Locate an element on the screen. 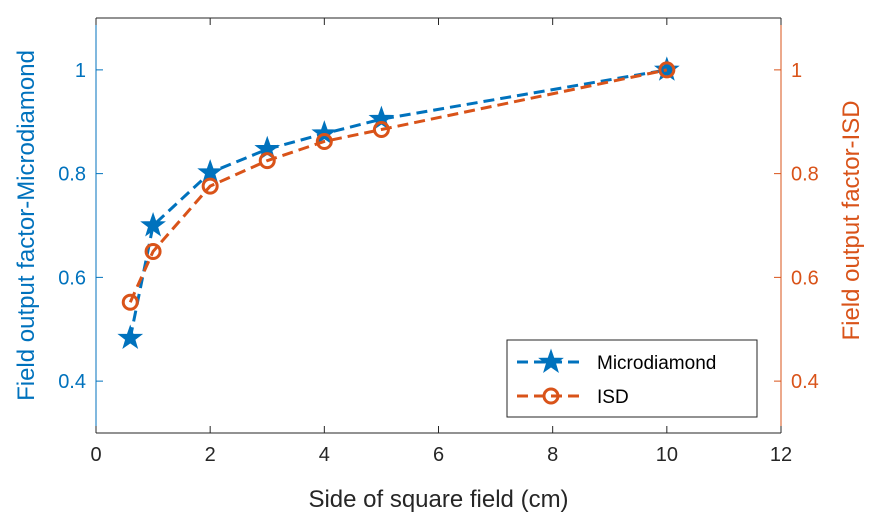  x-tick-label: 8 is located at coordinates (552, 455).